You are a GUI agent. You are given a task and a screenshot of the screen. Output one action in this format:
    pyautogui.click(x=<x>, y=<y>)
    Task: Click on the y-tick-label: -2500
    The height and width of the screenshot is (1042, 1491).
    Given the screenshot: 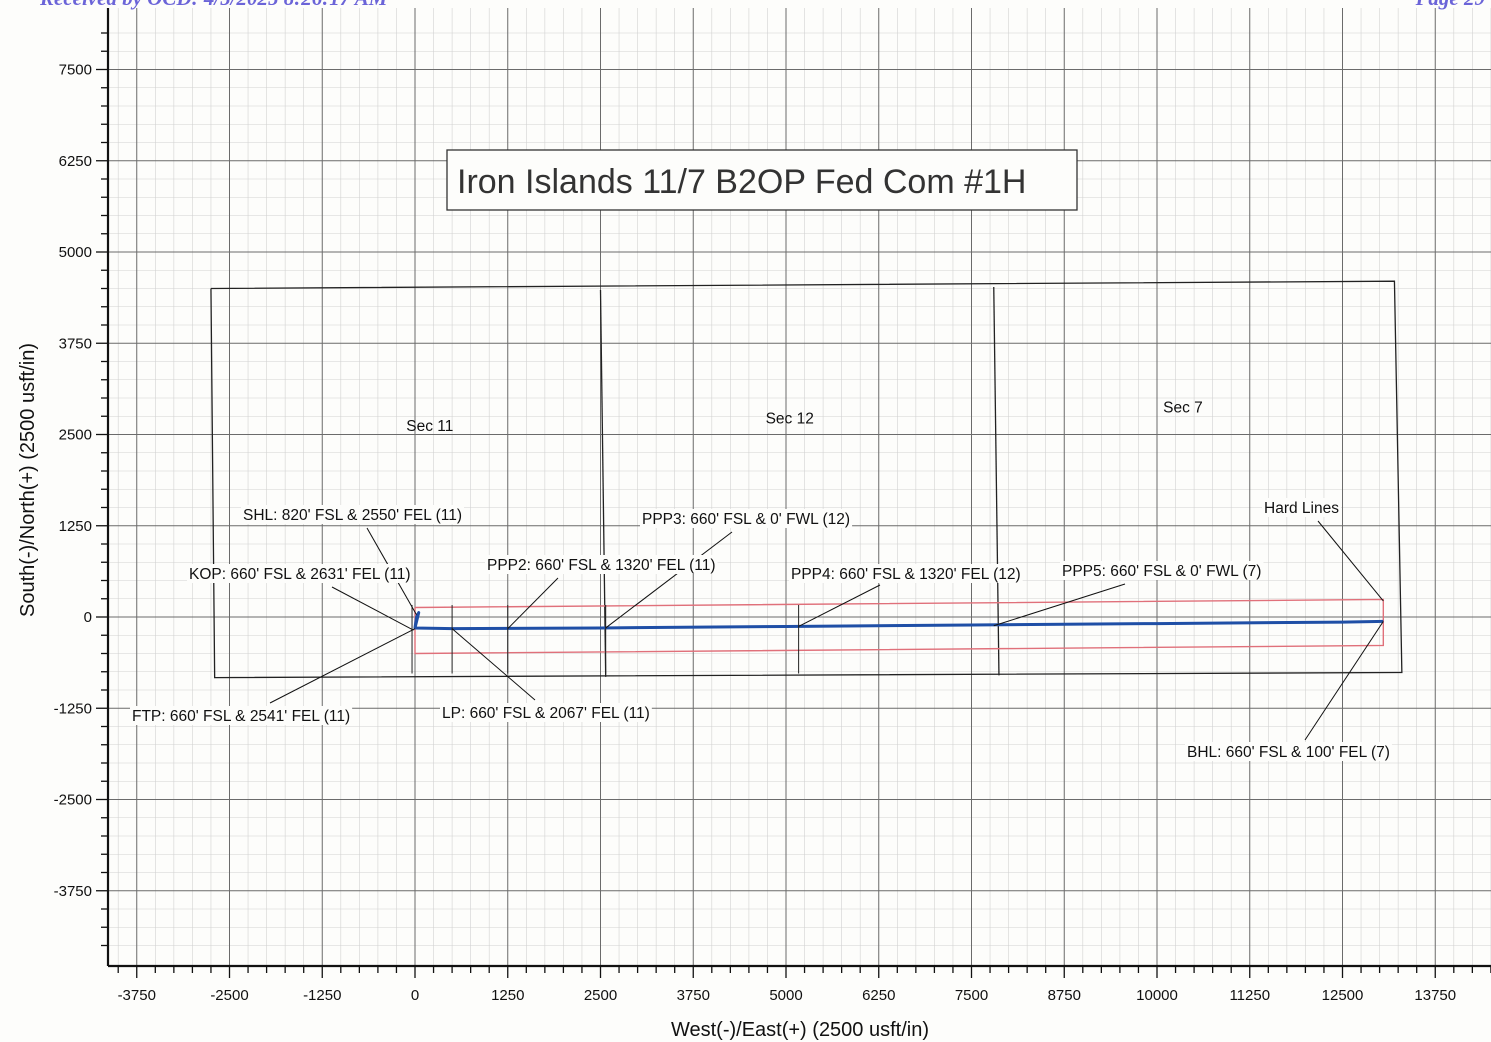 What is the action you would take?
    pyautogui.click(x=73, y=800)
    